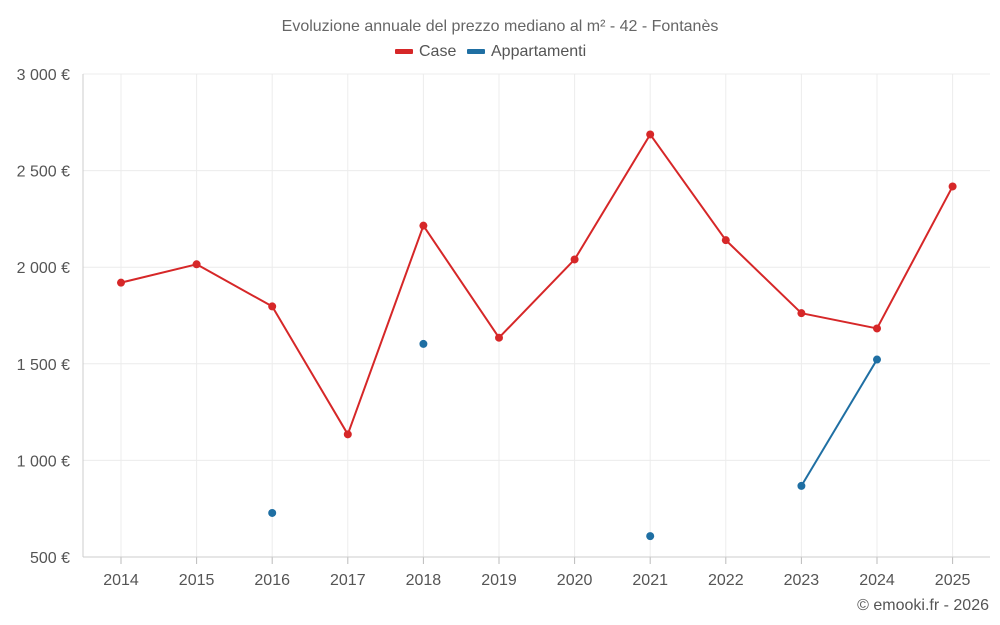 This screenshot has width=1000, height=625. I want to click on x-tick-label: 2024, so click(877, 580).